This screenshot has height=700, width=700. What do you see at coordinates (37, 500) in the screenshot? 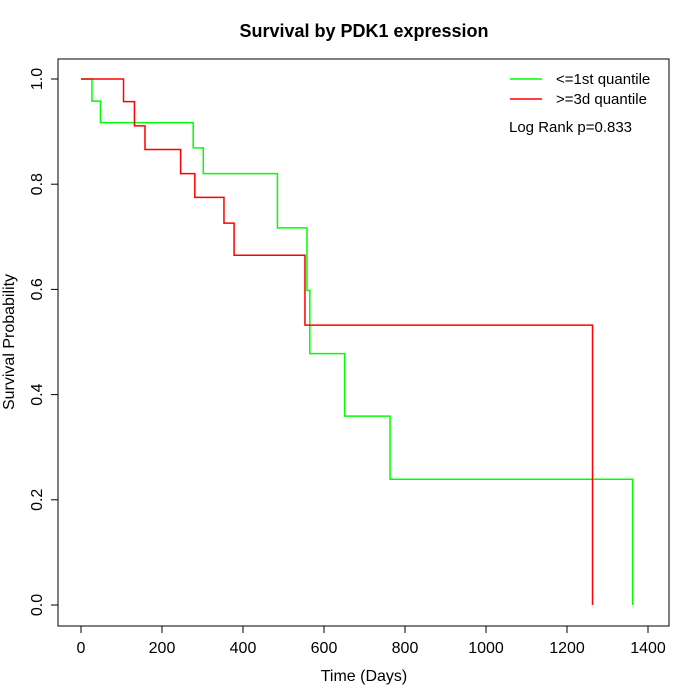
I see `y-tick-label: 0.2` at bounding box center [37, 500].